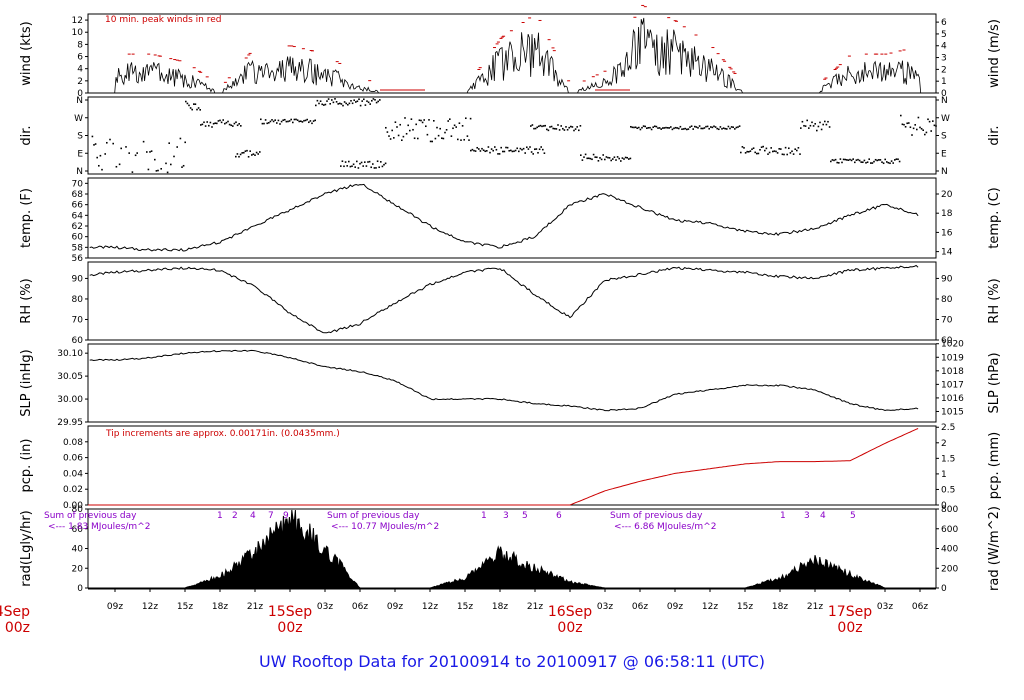 This screenshot has width=1024, height=700. What do you see at coordinates (78, 195) in the screenshot?
I see `tick-label: 68` at bounding box center [78, 195].